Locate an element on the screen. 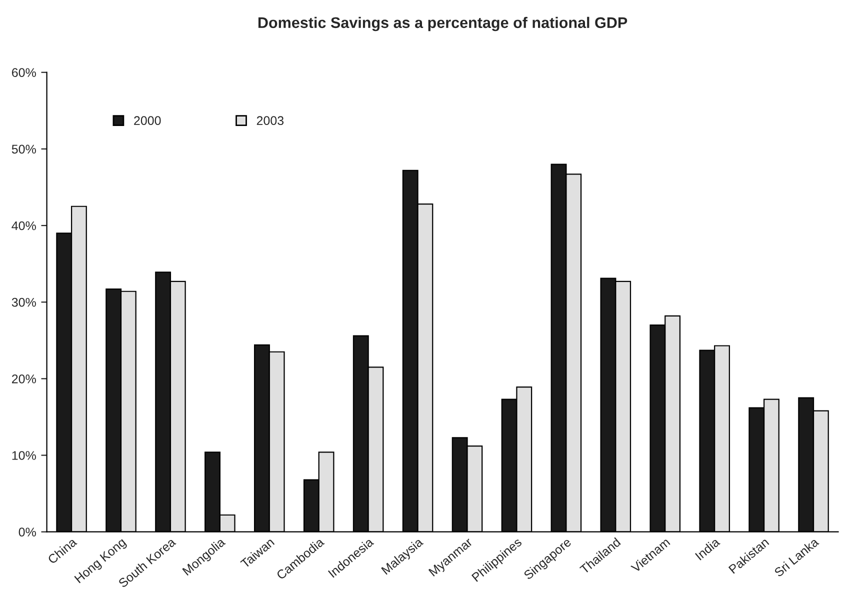 The height and width of the screenshot is (603, 851). y-tick-label: 20% is located at coordinates (24, 379).